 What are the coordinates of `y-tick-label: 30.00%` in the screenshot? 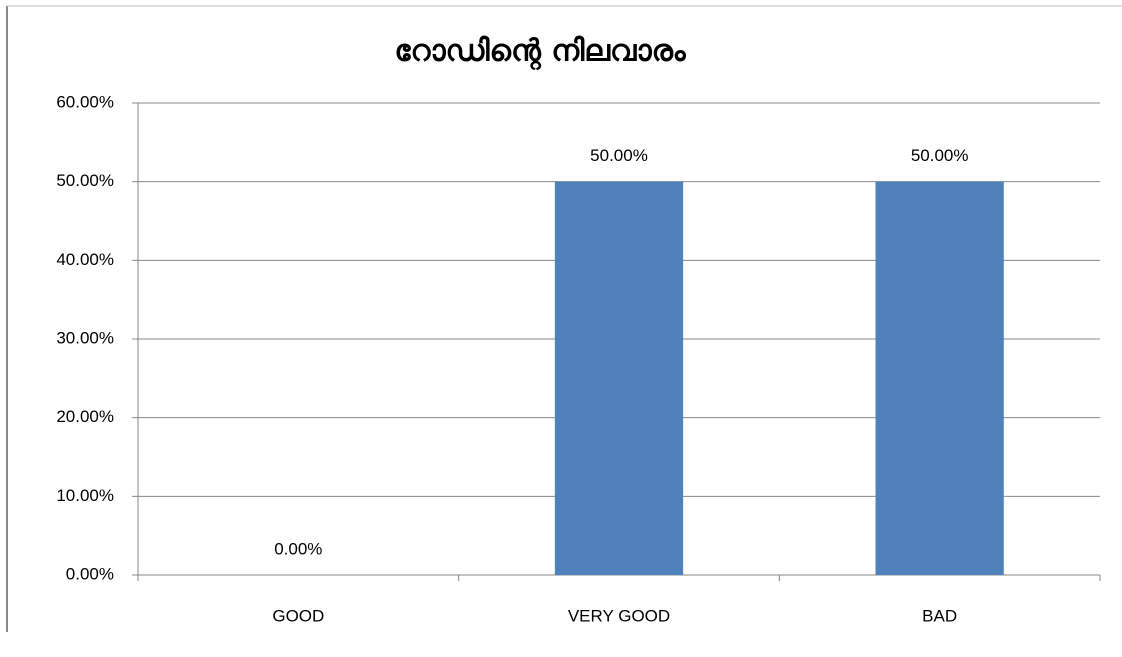 It's located at (85, 337).